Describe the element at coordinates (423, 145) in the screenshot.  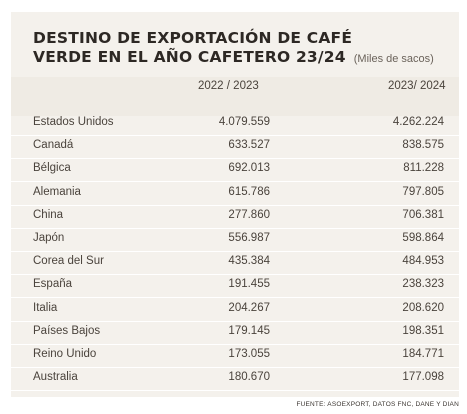
I see `value-2023-2024-cell: 838.575` at that location.